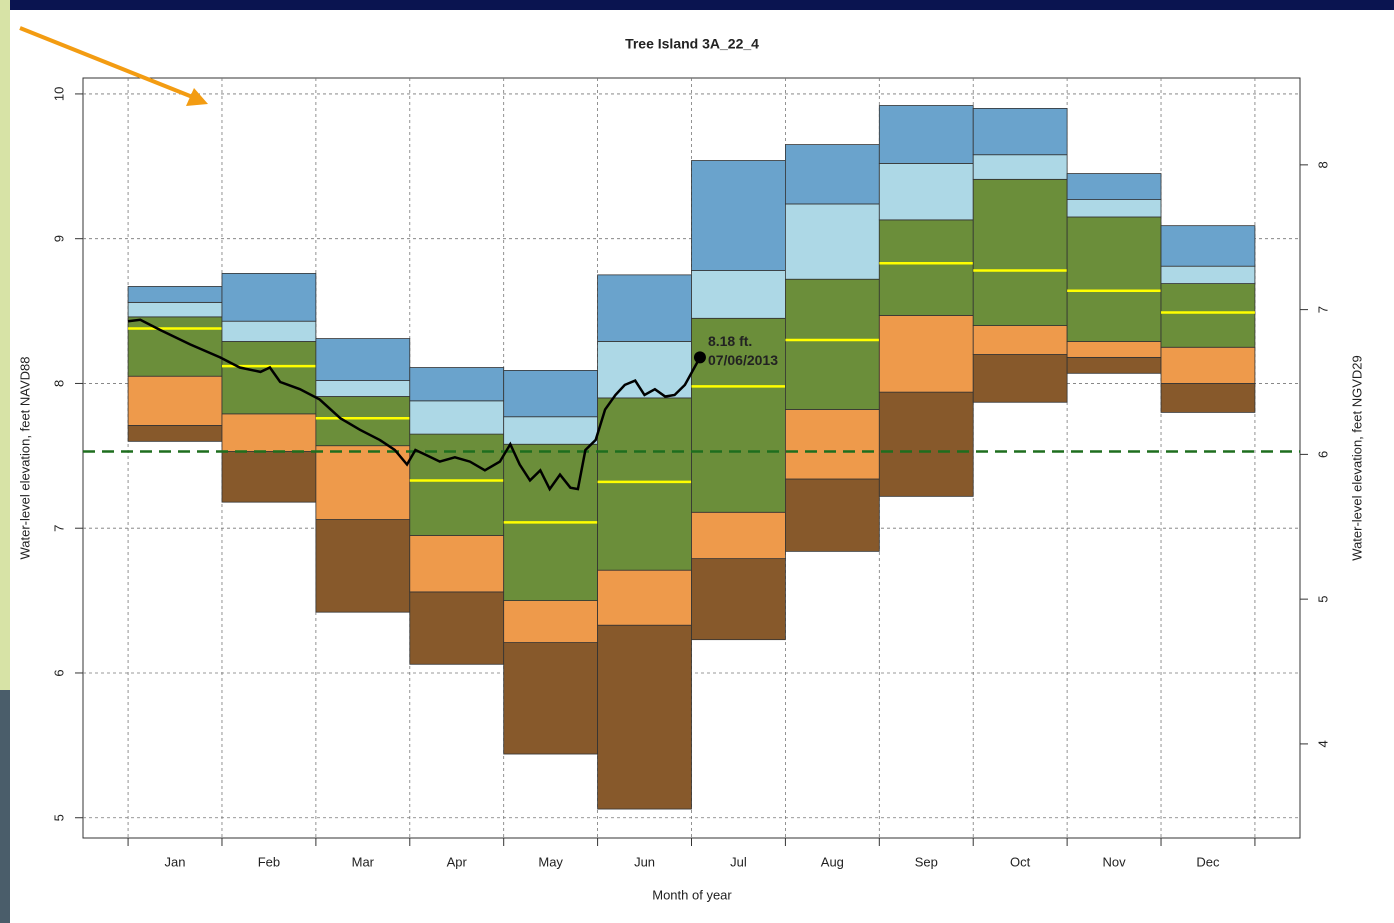 This screenshot has width=1394, height=923. I want to click on x-tick-label: Oct, so click(1020, 861).